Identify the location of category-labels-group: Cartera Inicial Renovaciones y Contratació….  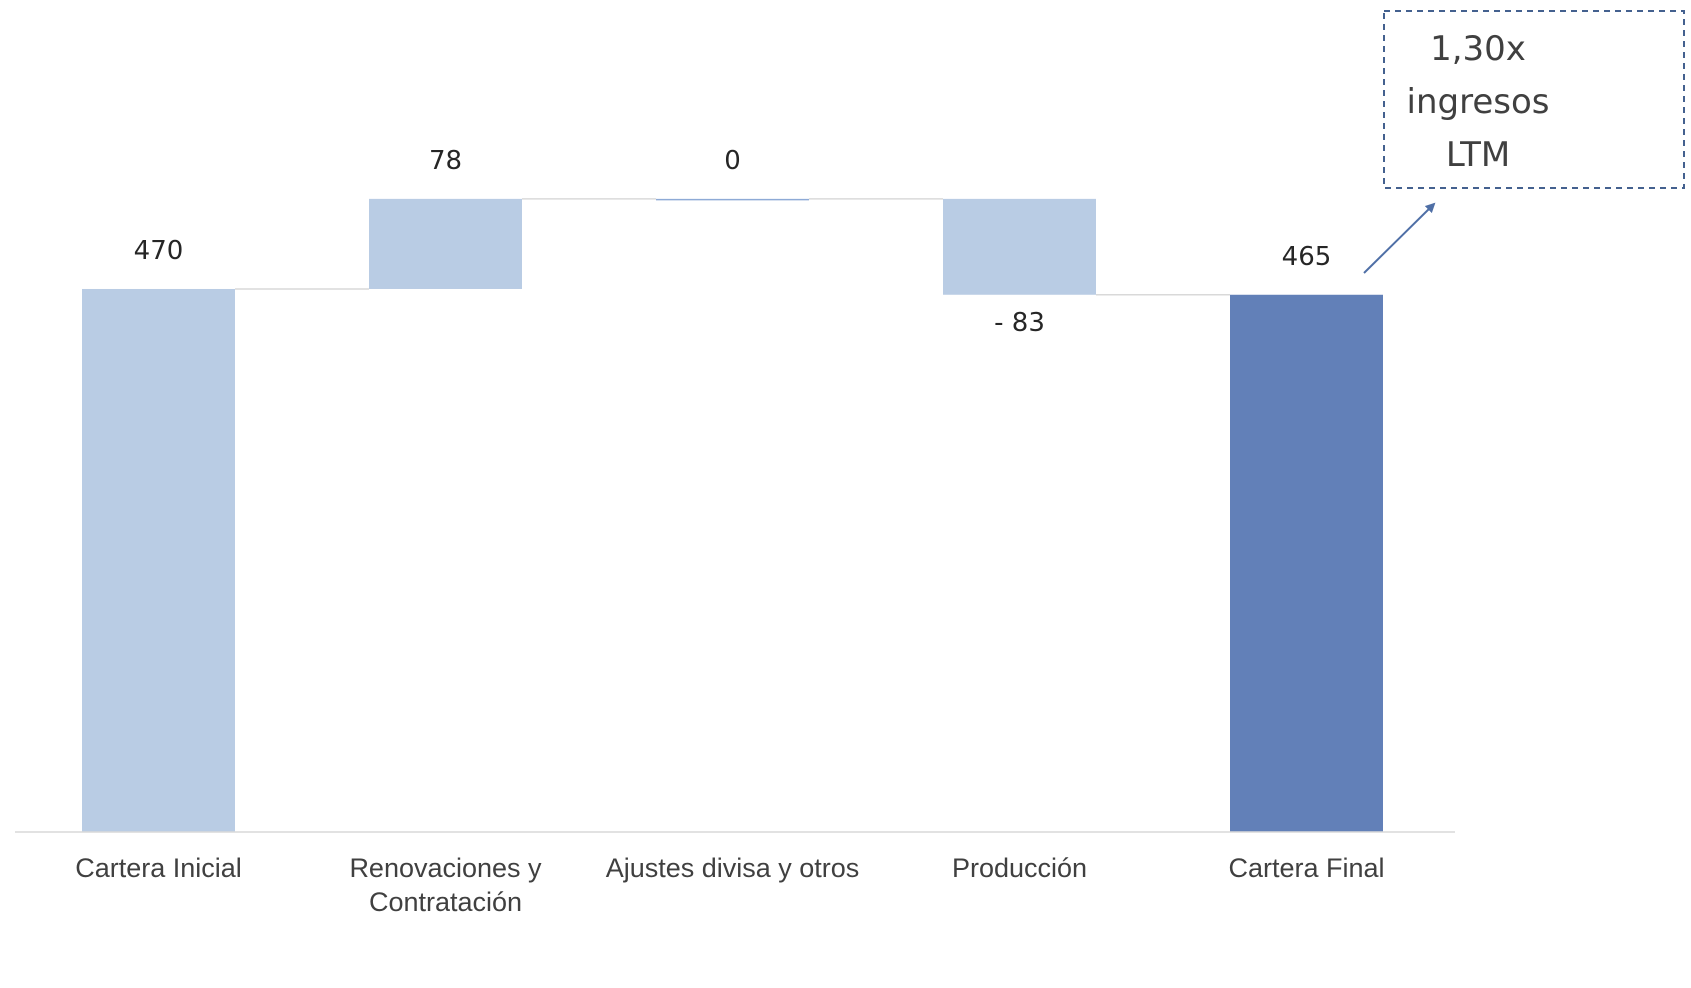
(729, 885).